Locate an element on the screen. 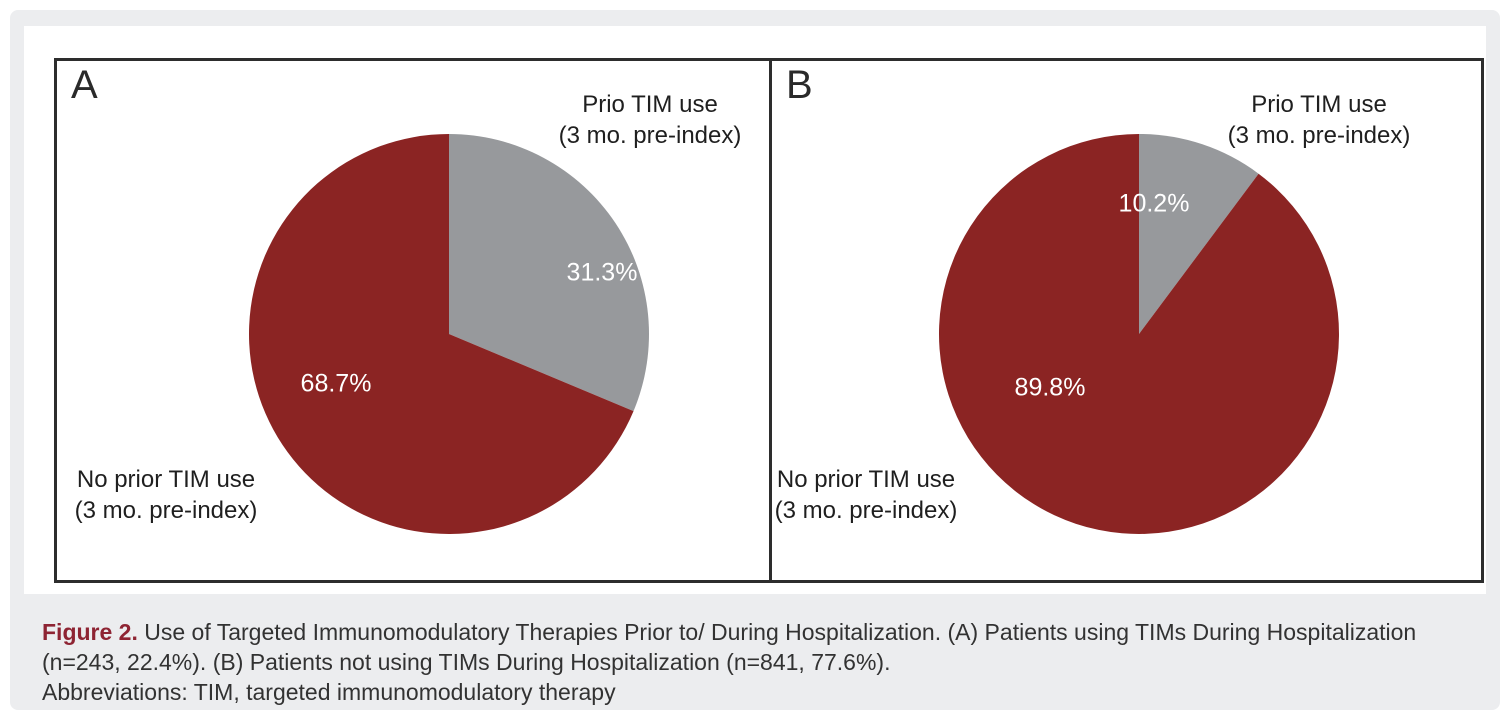  panel-b-no-prior-tim-label: No prior TIM use (3 mo. pre-index) is located at coordinates (866, 495).